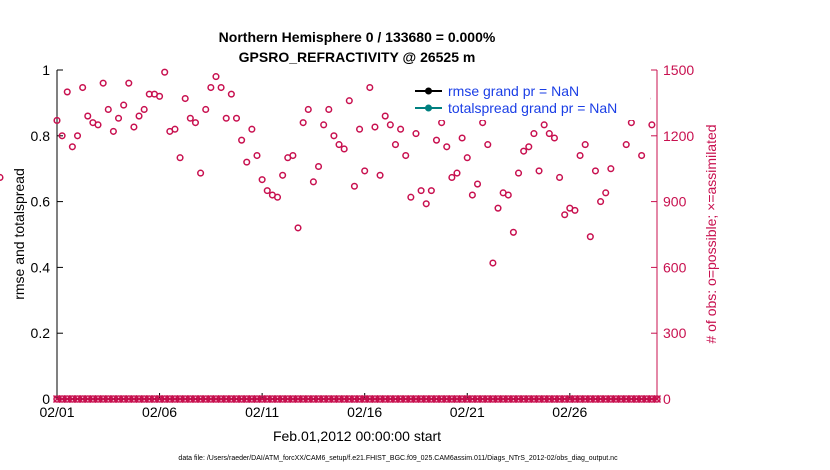 This screenshot has height=470, width=830. What do you see at coordinates (159, 412) in the screenshot?
I see `x-tick-label: 02/06` at bounding box center [159, 412].